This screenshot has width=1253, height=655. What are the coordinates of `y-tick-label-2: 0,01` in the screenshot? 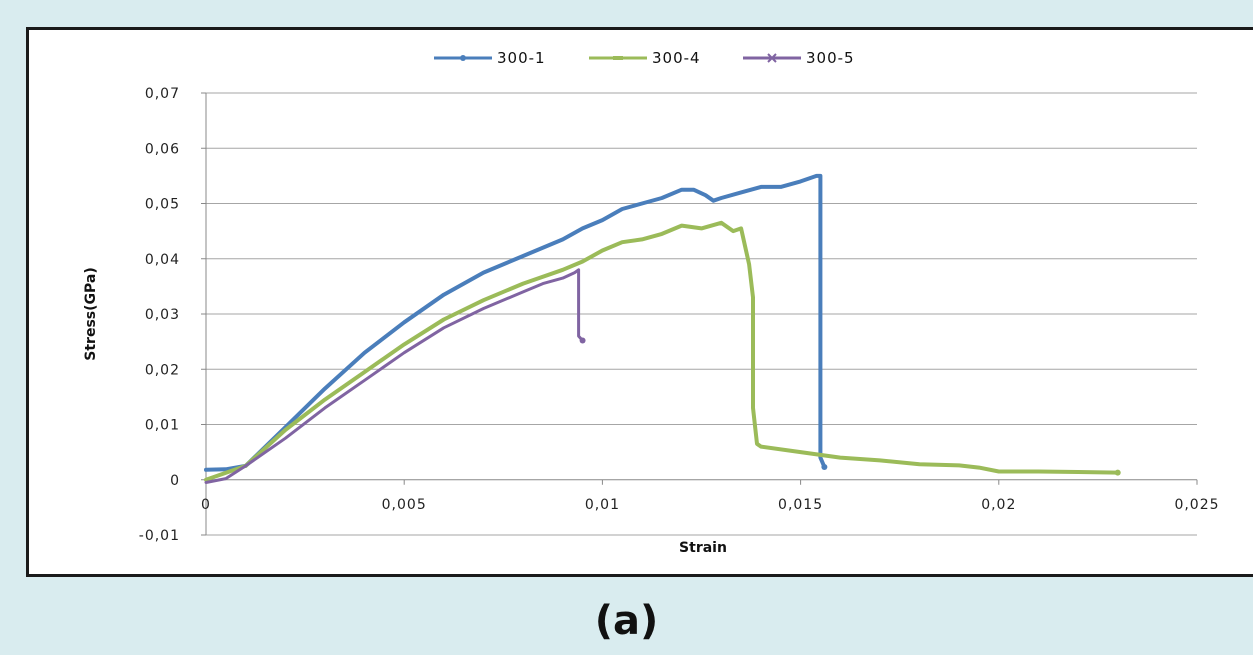 It's located at (162, 426).